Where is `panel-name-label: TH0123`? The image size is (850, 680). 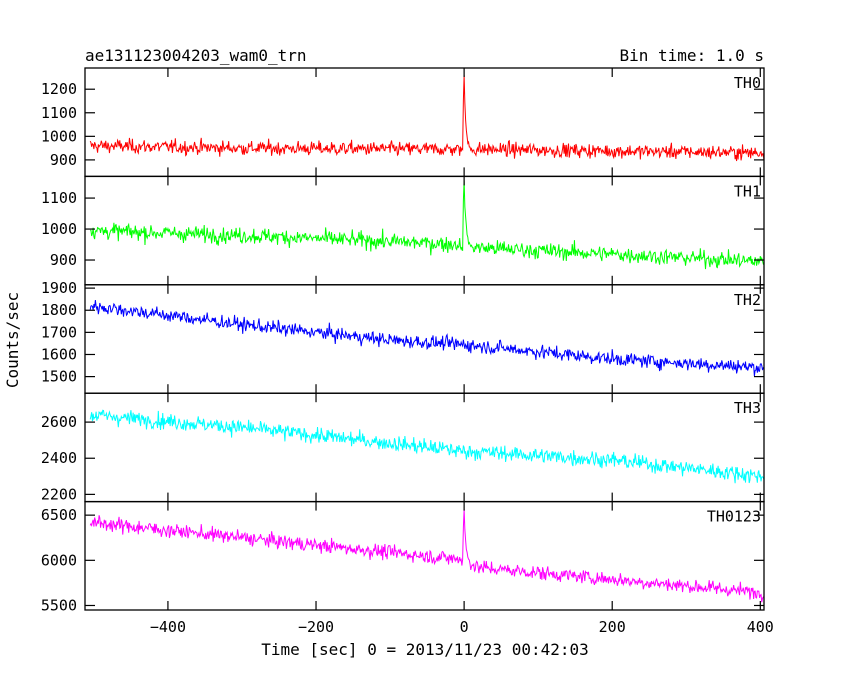
panel-name-label: TH0123 is located at coordinates (734, 517).